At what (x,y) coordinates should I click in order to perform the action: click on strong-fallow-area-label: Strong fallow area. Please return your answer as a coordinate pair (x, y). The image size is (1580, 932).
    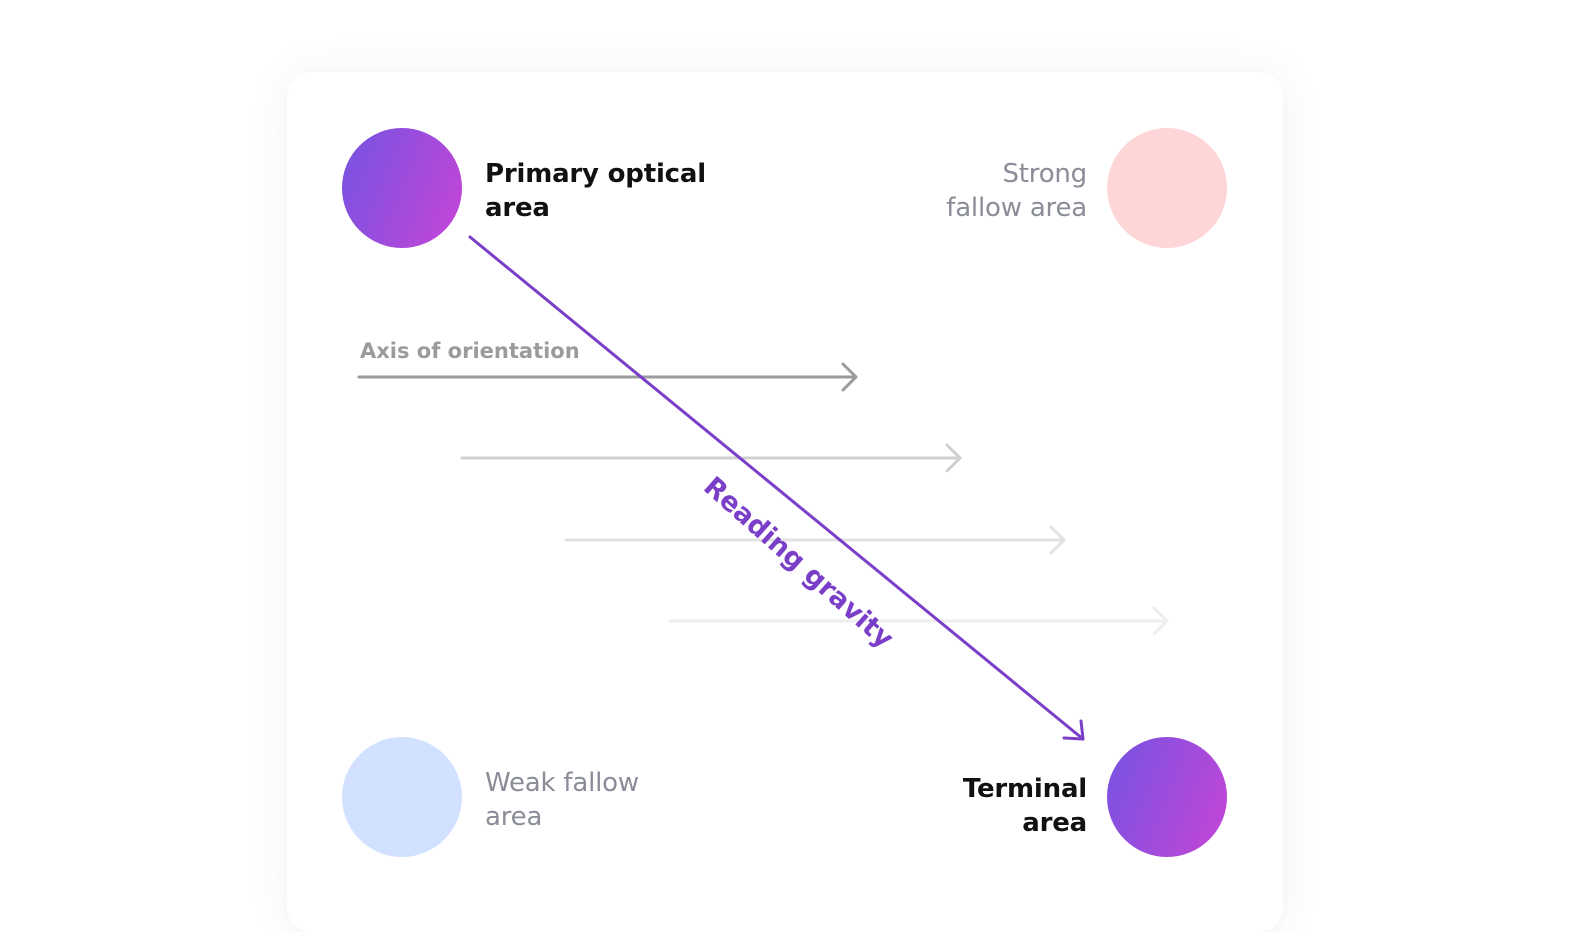
    Looking at the image, I should click on (1016, 191).